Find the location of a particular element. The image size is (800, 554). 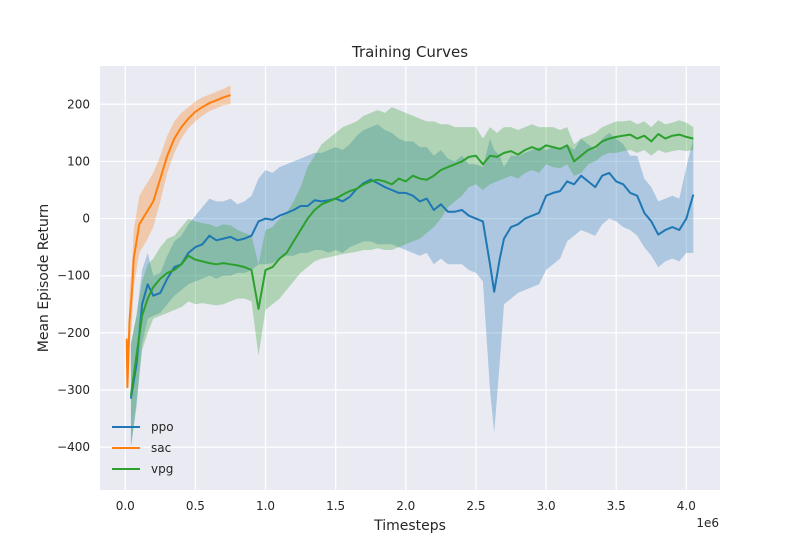

y-tick-label: −100 is located at coordinates (73, 276).